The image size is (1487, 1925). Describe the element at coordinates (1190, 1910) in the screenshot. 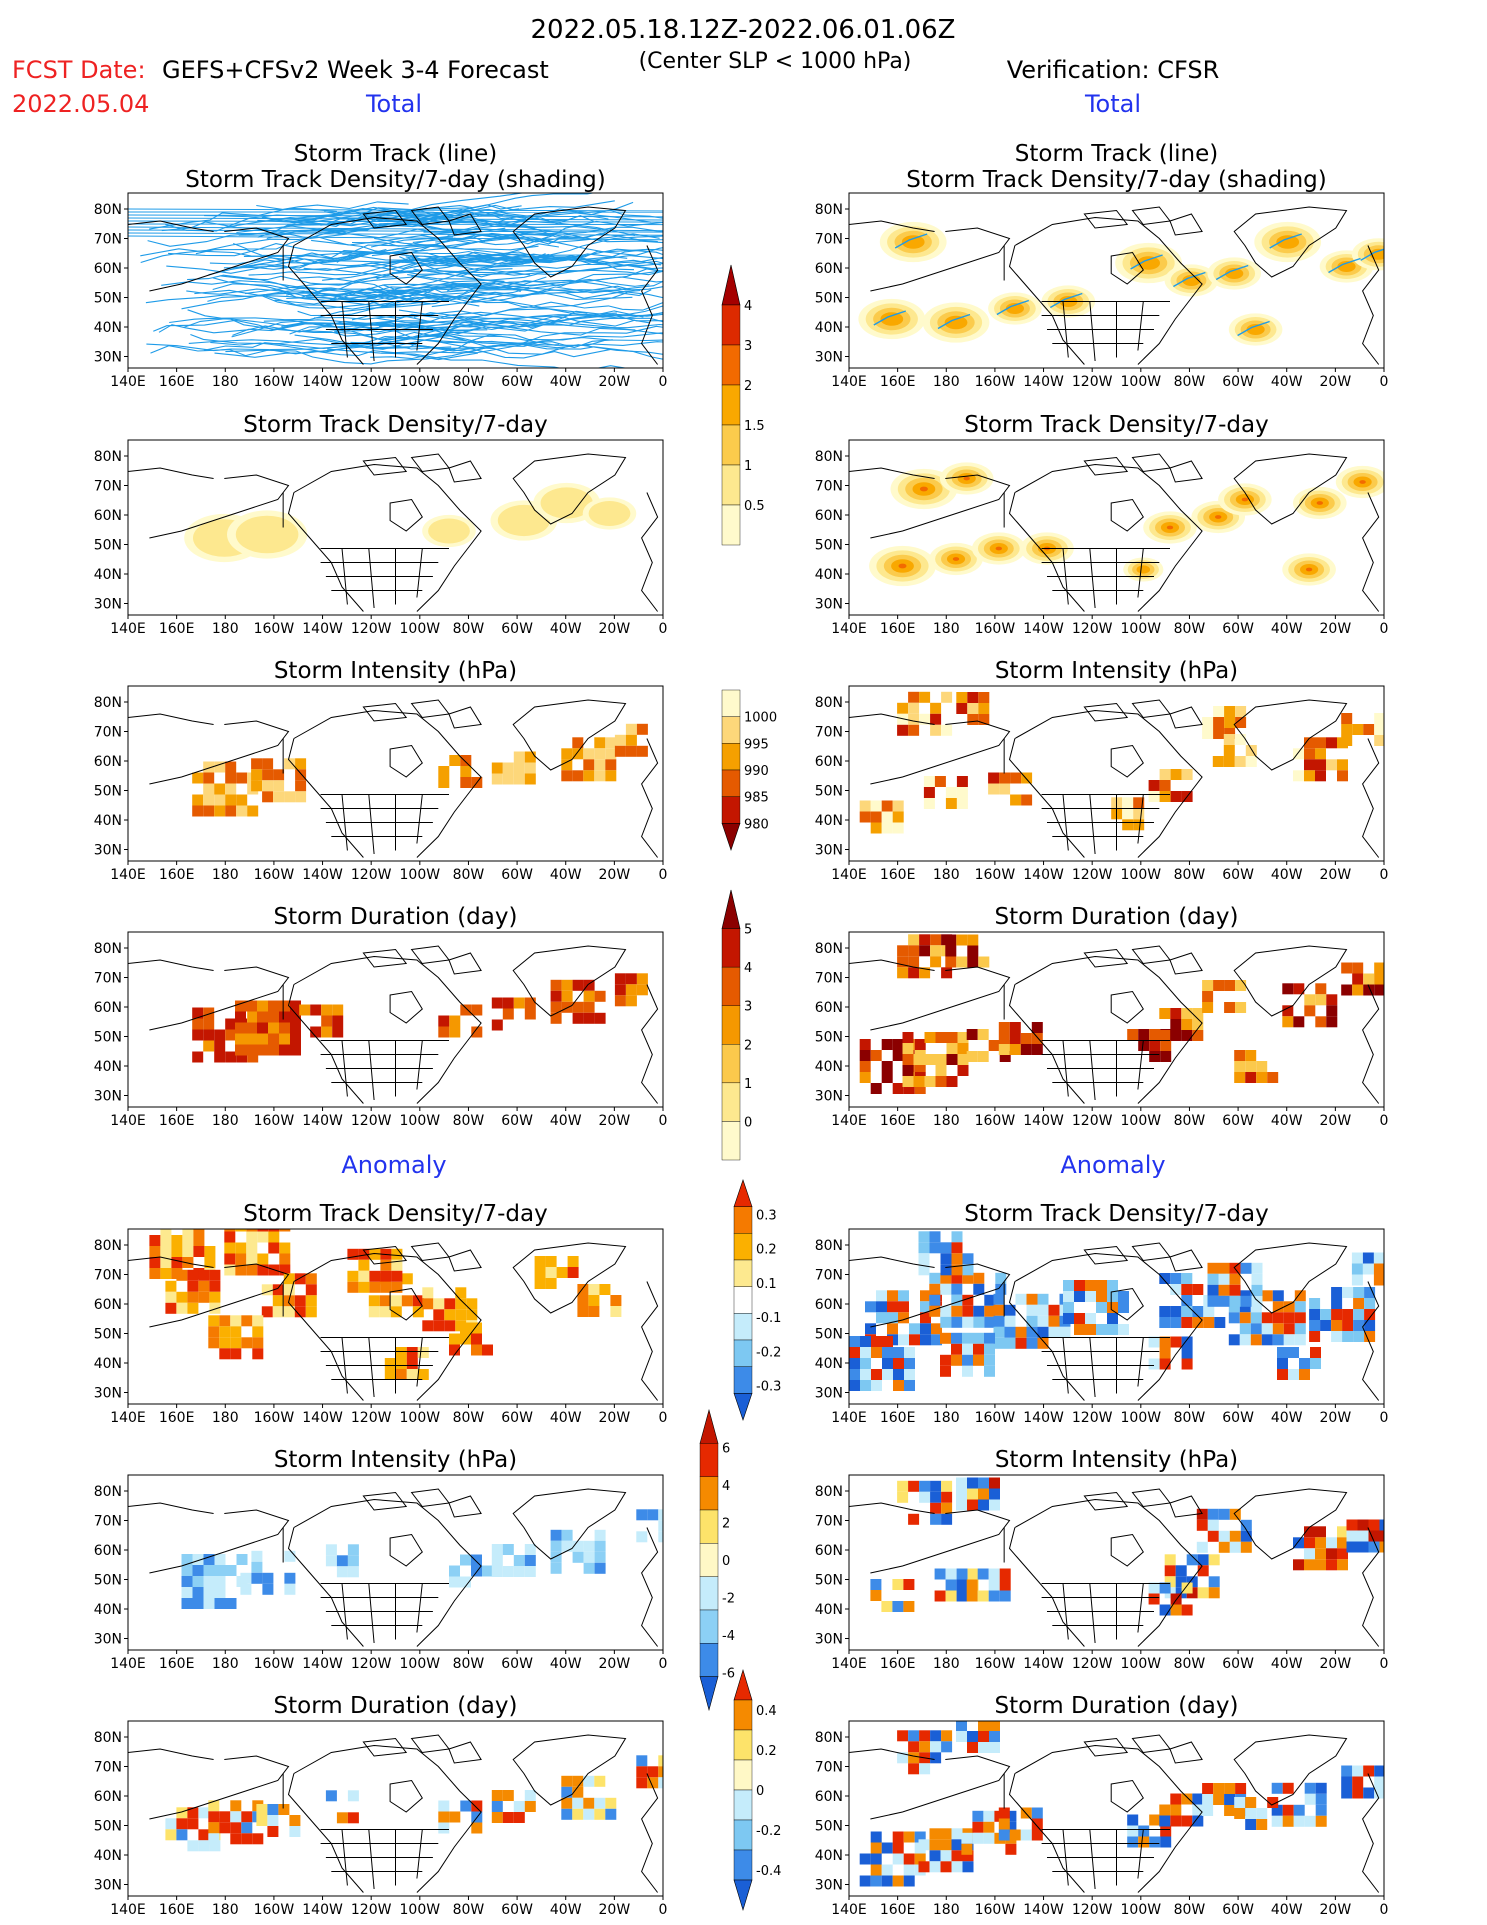

I see `lon-tick-label: 80W` at that location.